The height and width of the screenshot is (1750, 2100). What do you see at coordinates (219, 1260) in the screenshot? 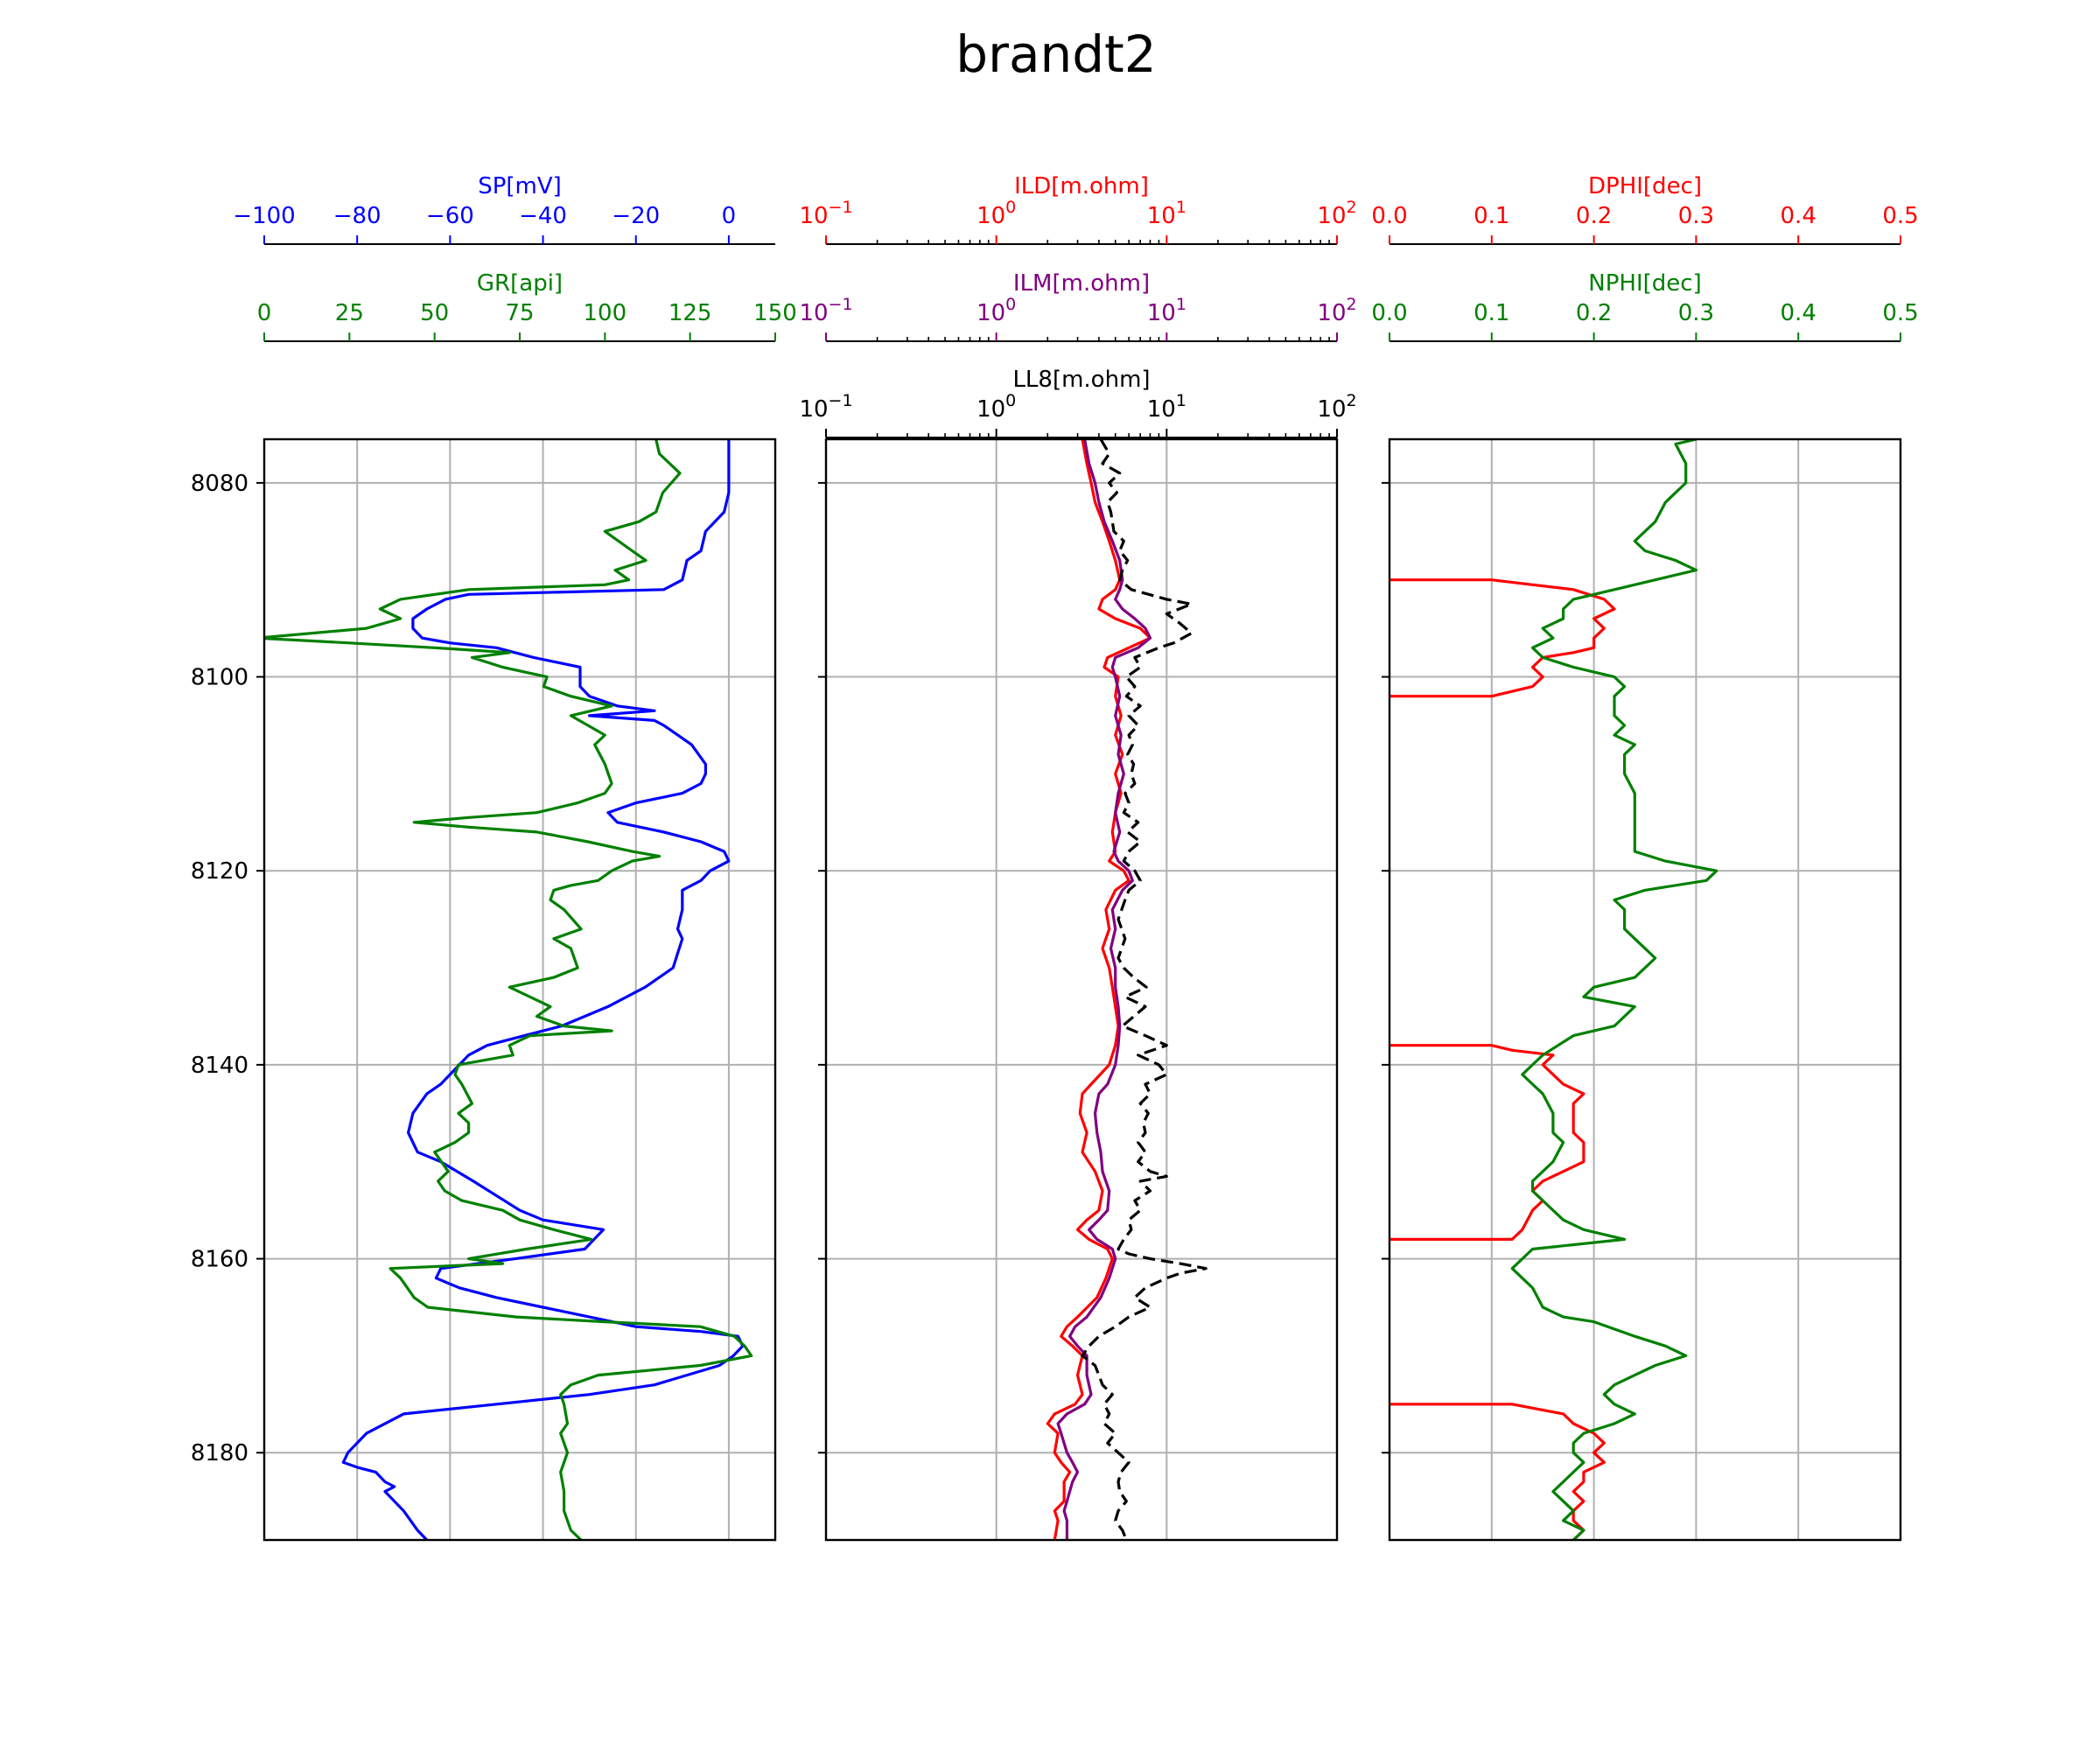
I see `depth-tick-label: 8160` at bounding box center [219, 1260].